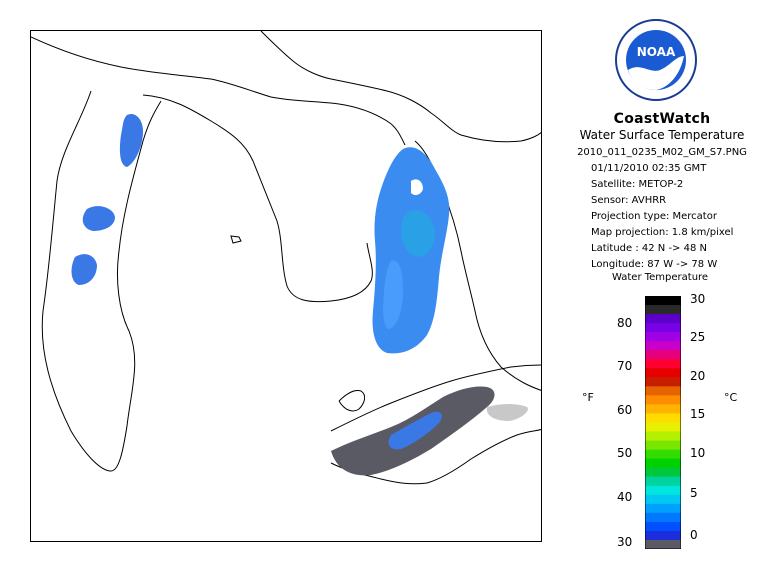 The image size is (782, 572). What do you see at coordinates (625, 323) in the screenshot?
I see `fahrenheit-tick: 80` at bounding box center [625, 323].